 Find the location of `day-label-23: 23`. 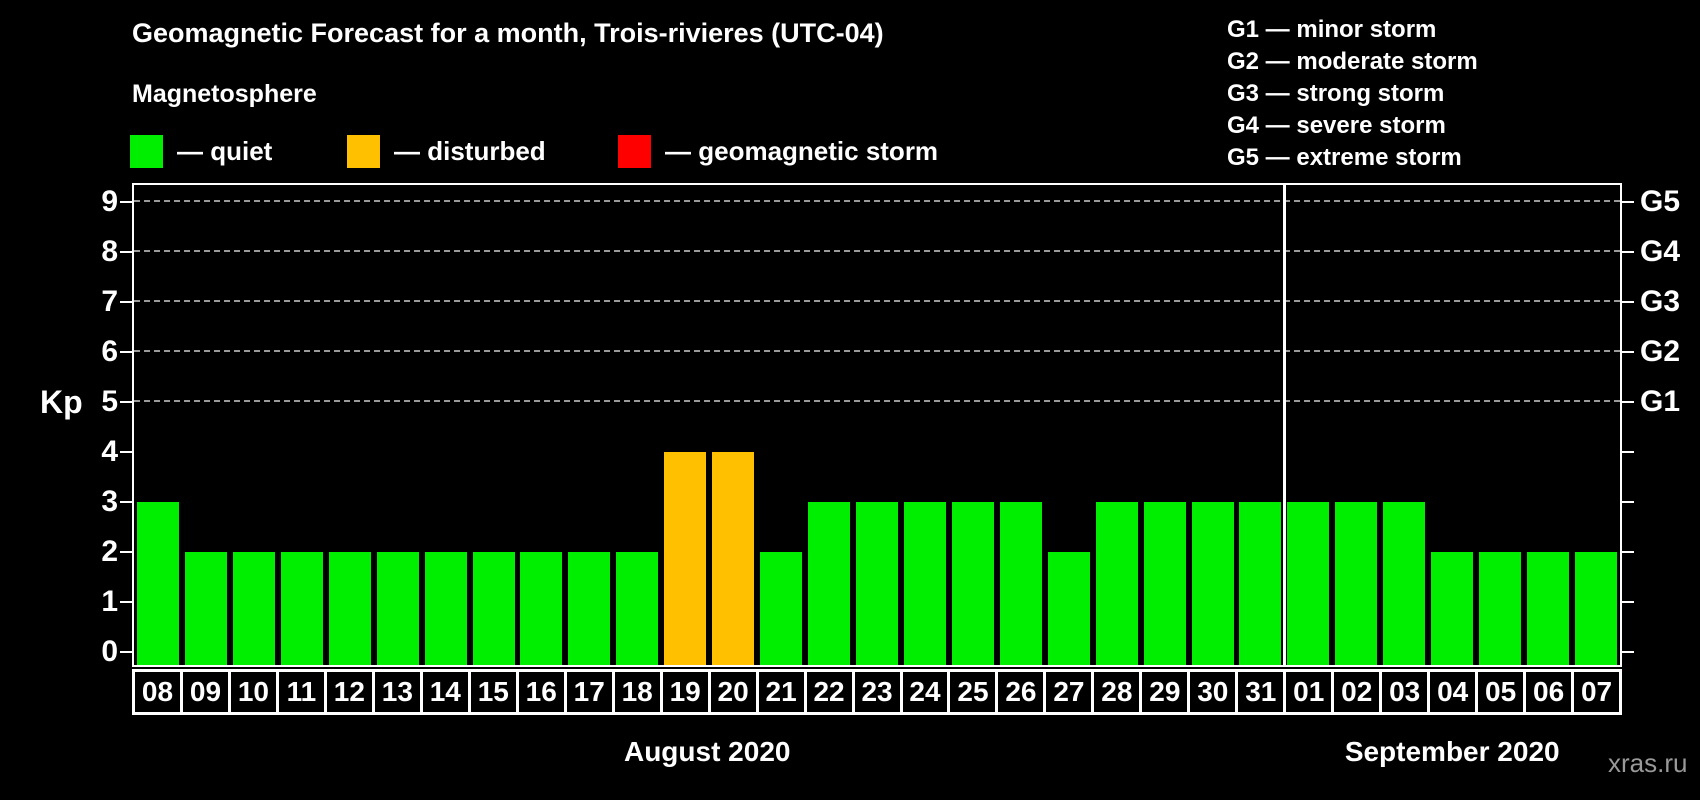

day-label-23: 23 is located at coordinates (877, 692).